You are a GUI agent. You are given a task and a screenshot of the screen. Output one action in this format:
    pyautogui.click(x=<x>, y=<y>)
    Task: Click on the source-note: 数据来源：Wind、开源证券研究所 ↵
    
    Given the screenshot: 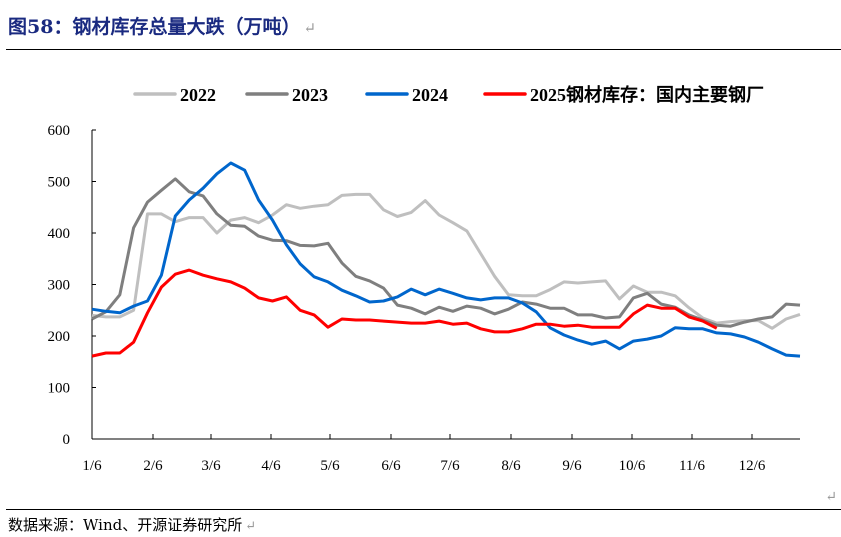 What is the action you would take?
    pyautogui.click(x=132, y=524)
    